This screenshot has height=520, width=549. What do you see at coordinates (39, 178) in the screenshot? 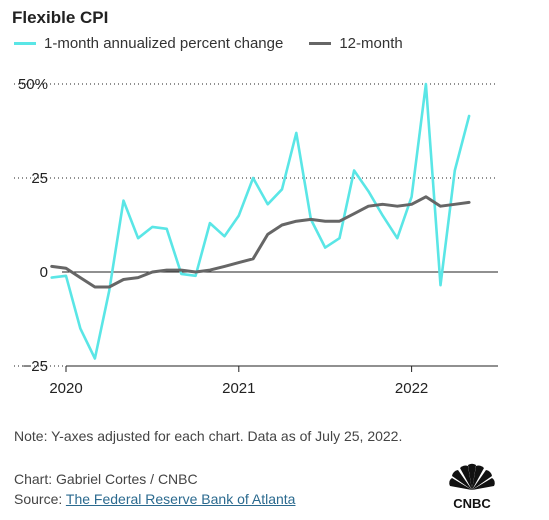
I see `y-tick-label: 25` at bounding box center [39, 178].